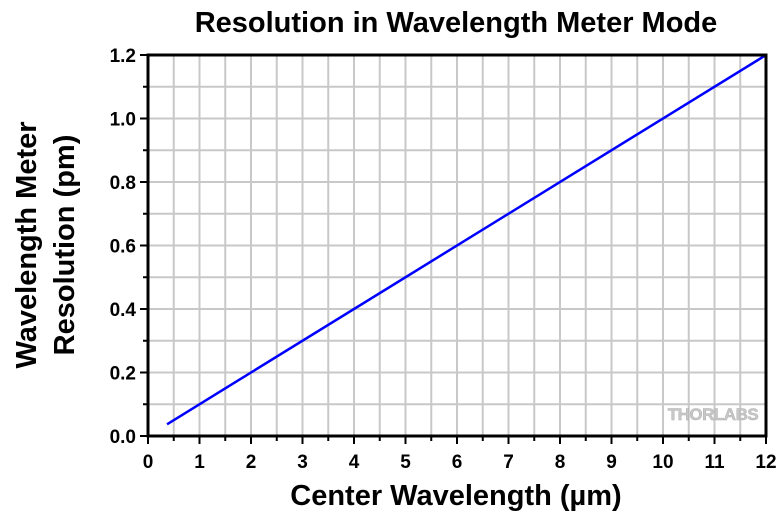  I want to click on y-tick-label: 0.8, so click(123, 183).